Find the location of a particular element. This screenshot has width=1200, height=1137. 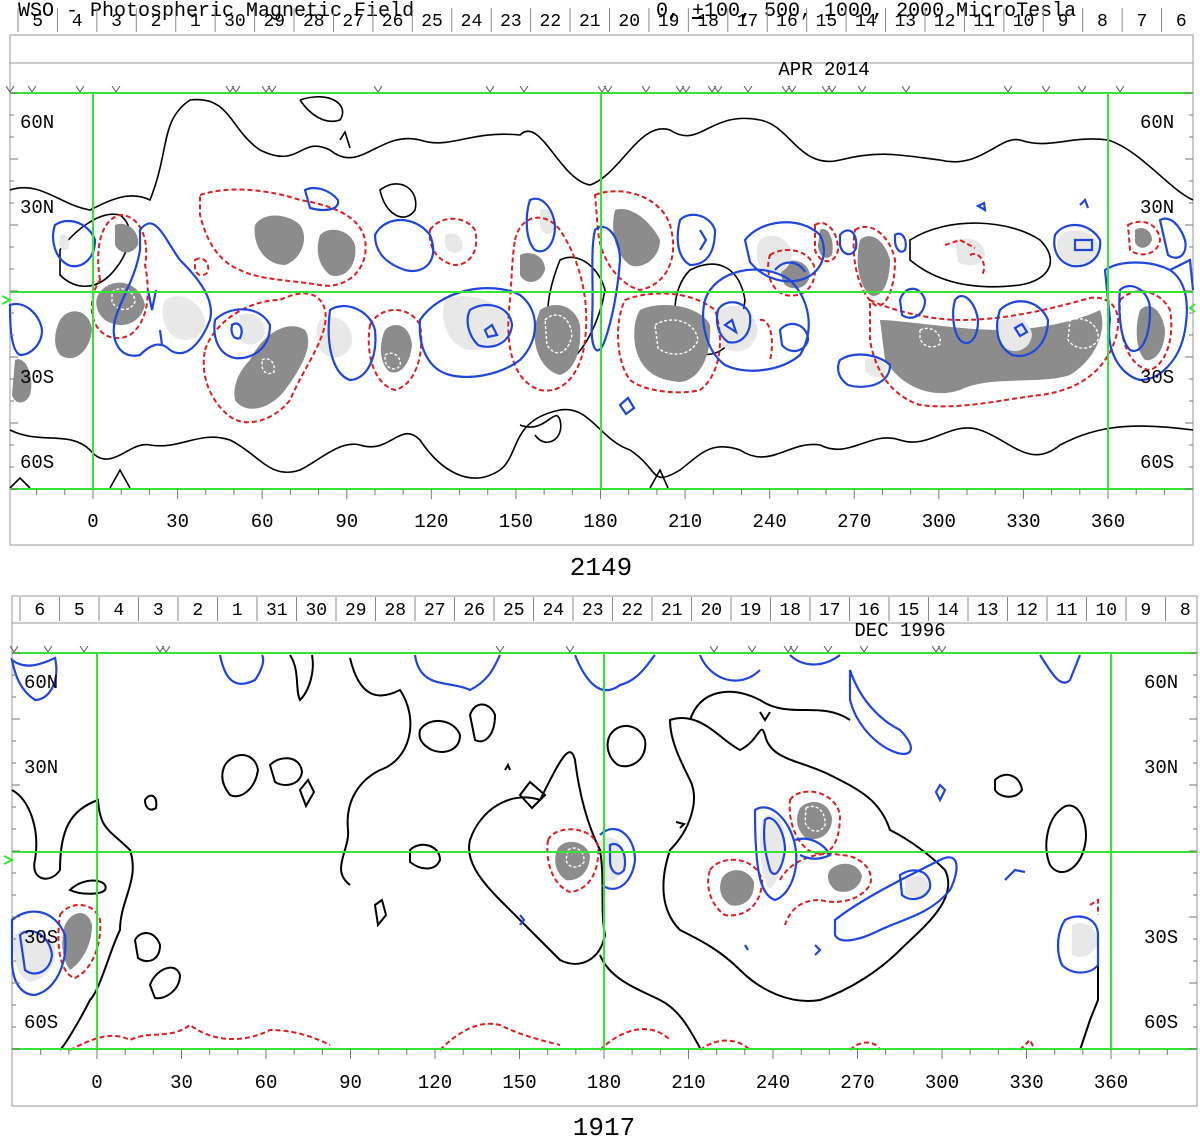

date-tick-label: 29 is located at coordinates (275, 22).